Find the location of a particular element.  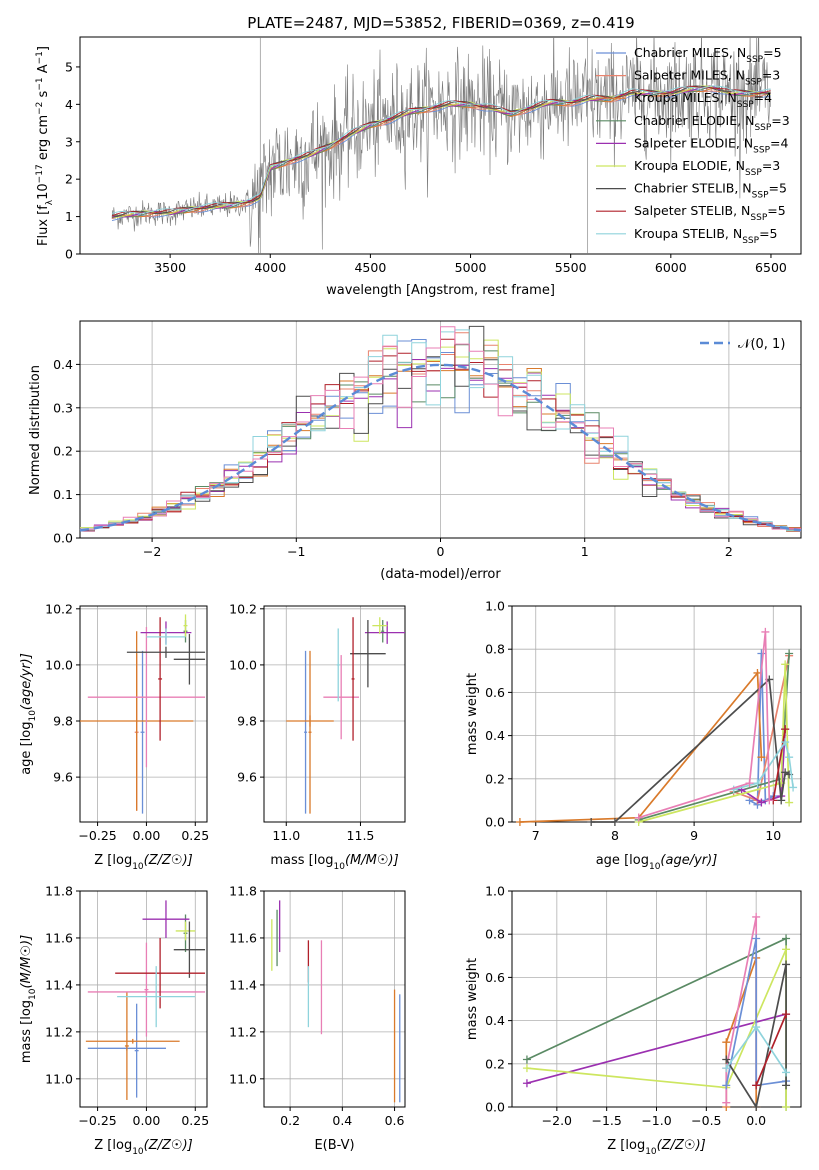

error-point-pink is located at coordinates (146, 697).